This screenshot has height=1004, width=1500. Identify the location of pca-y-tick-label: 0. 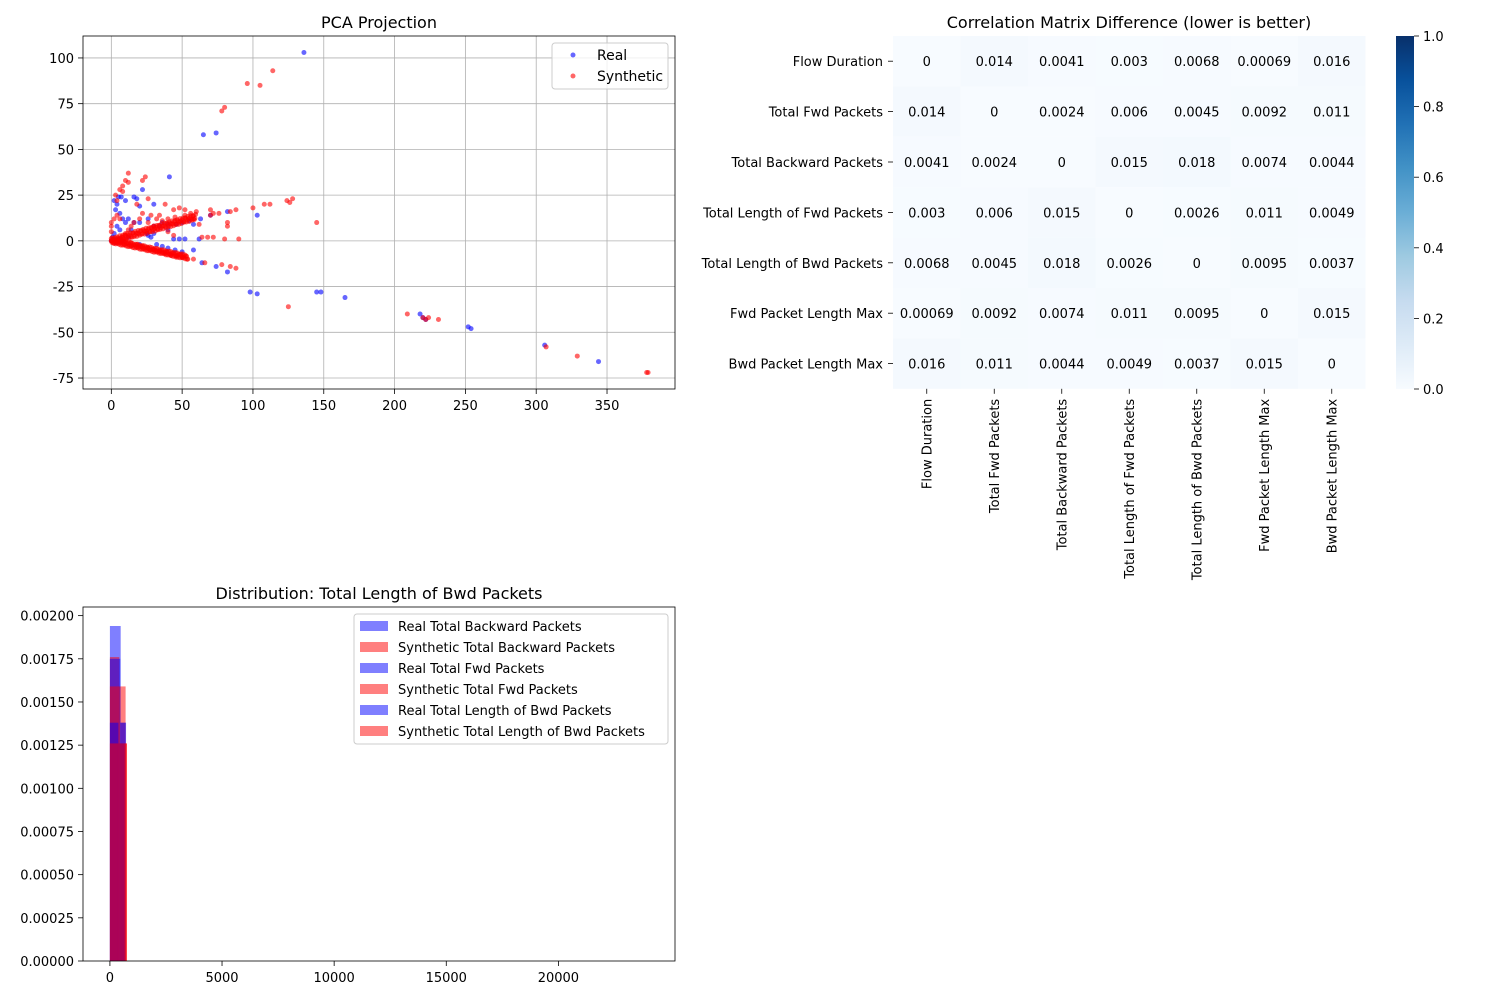
(70, 242).